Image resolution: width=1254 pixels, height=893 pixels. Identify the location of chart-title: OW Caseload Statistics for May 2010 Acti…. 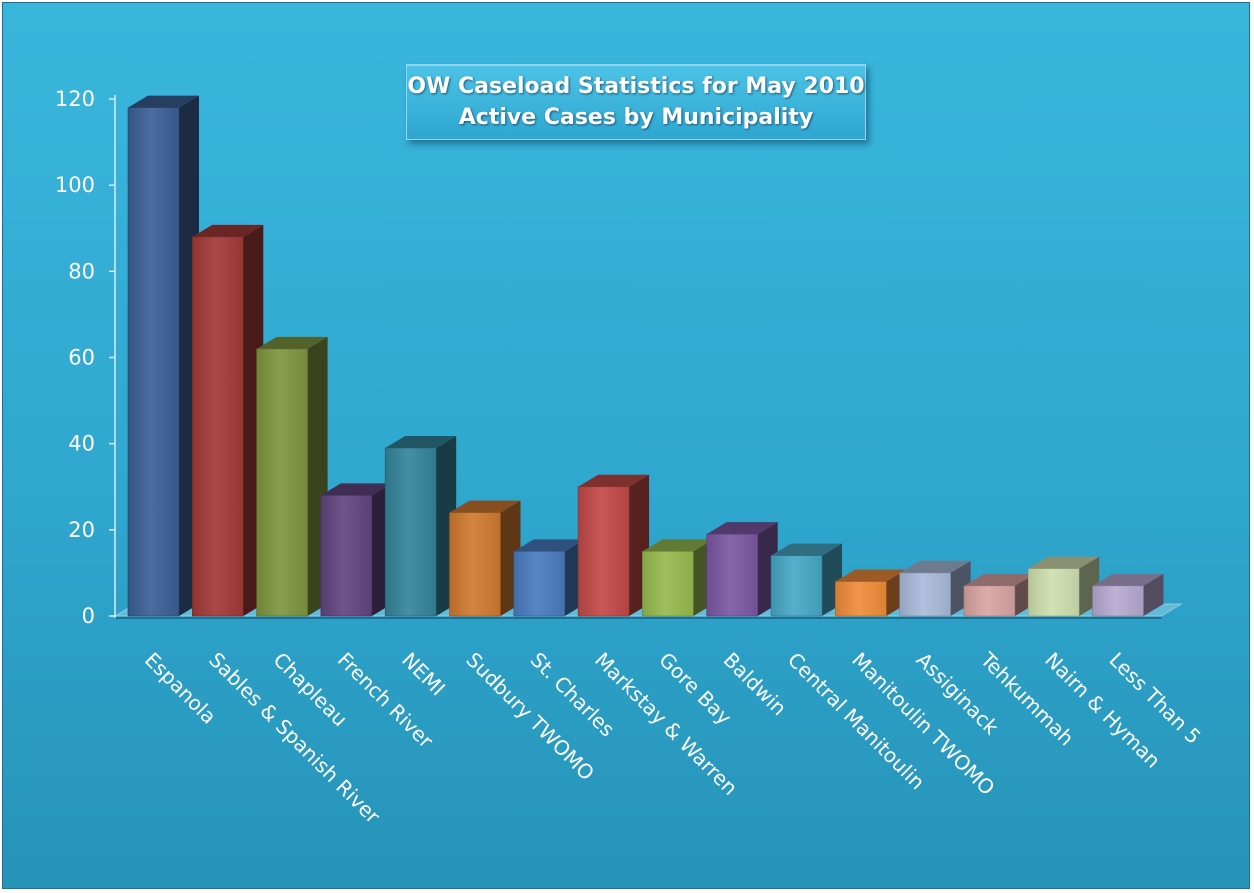
(636, 102).